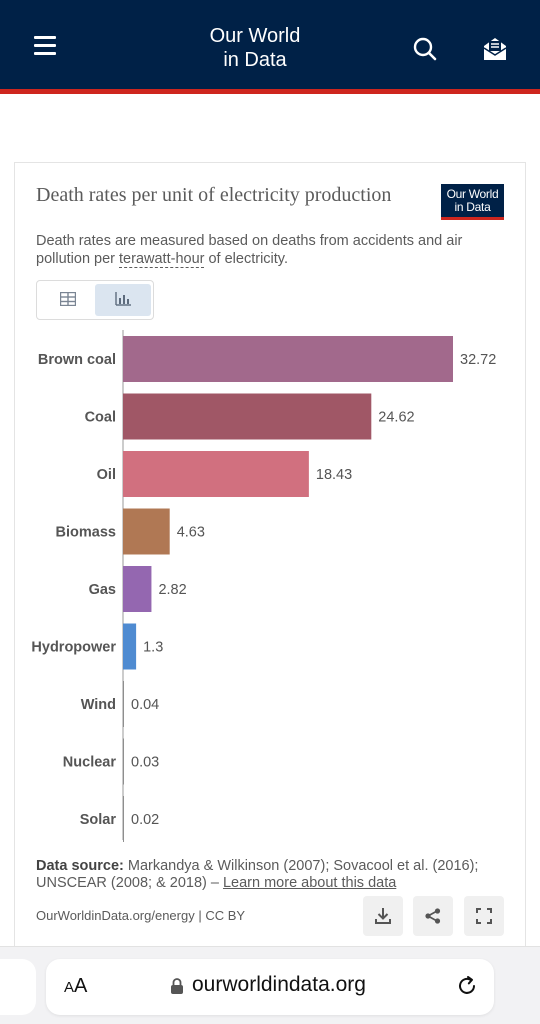  I want to click on view-toggle, so click(95, 300).